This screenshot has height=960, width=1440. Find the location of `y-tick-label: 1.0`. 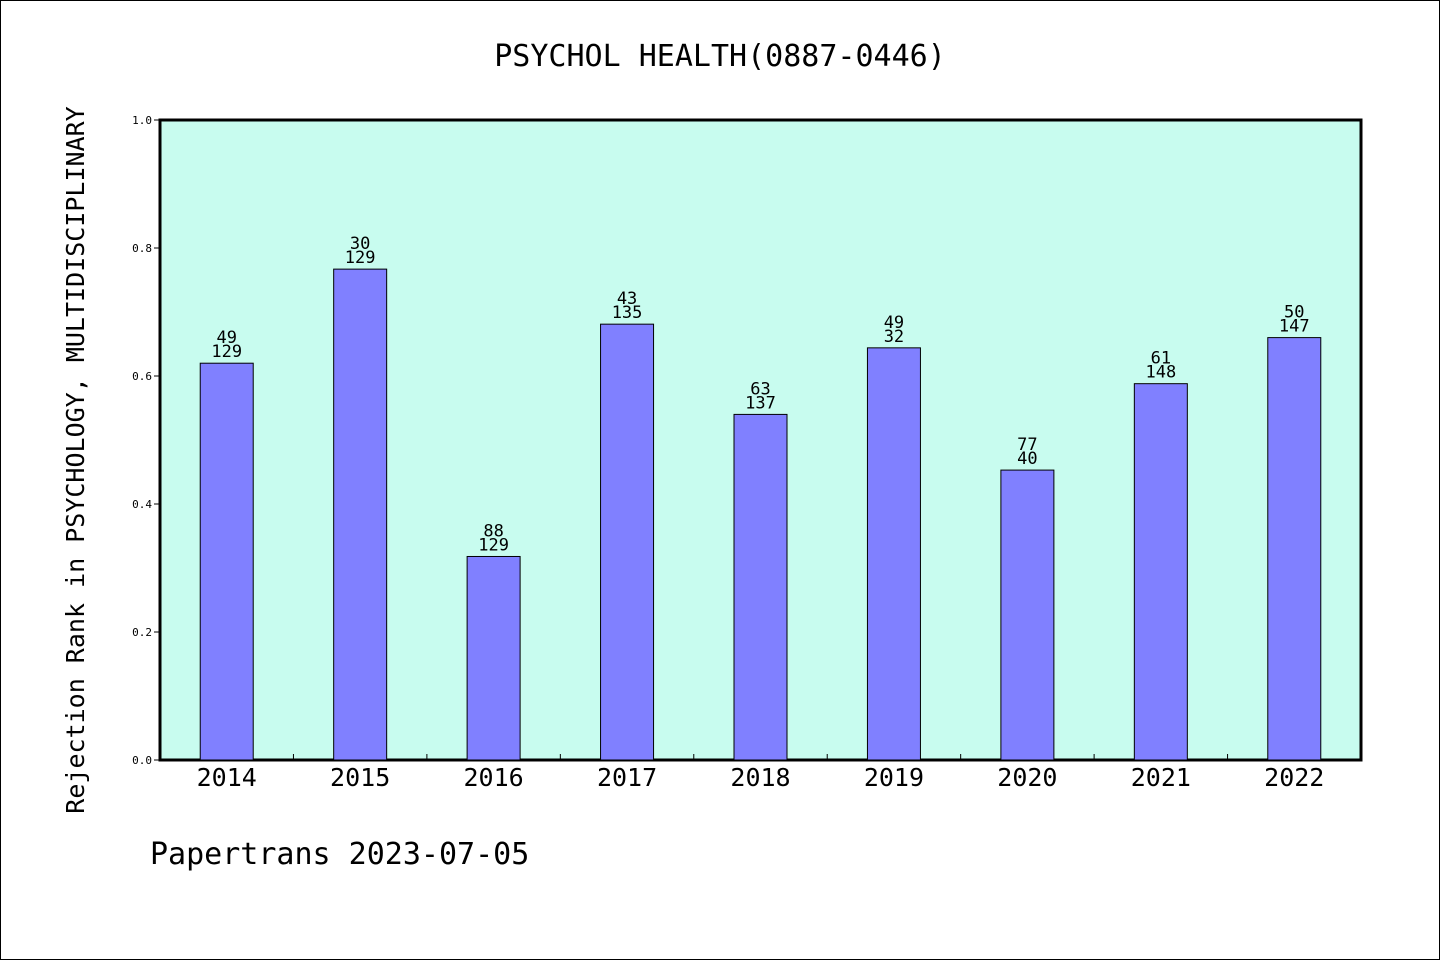

y-tick-label: 1.0 is located at coordinates (142, 120).